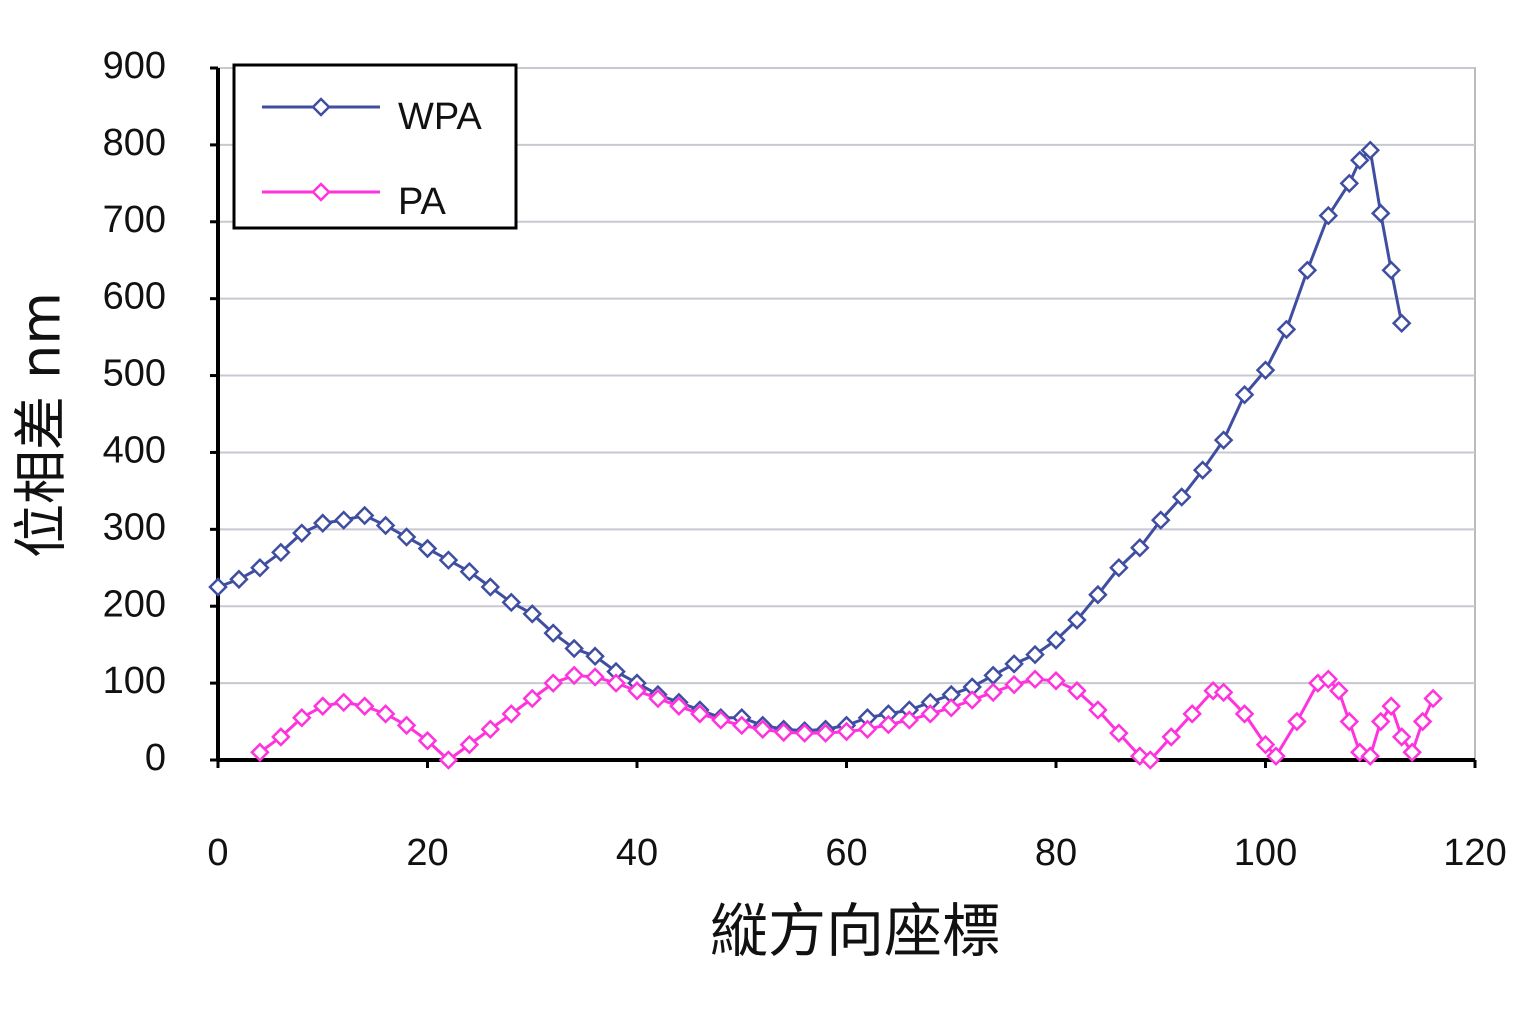 The width and height of the screenshot is (1536, 1024). Describe the element at coordinates (1056, 853) in the screenshot. I see `x-tick-label: 80` at that location.